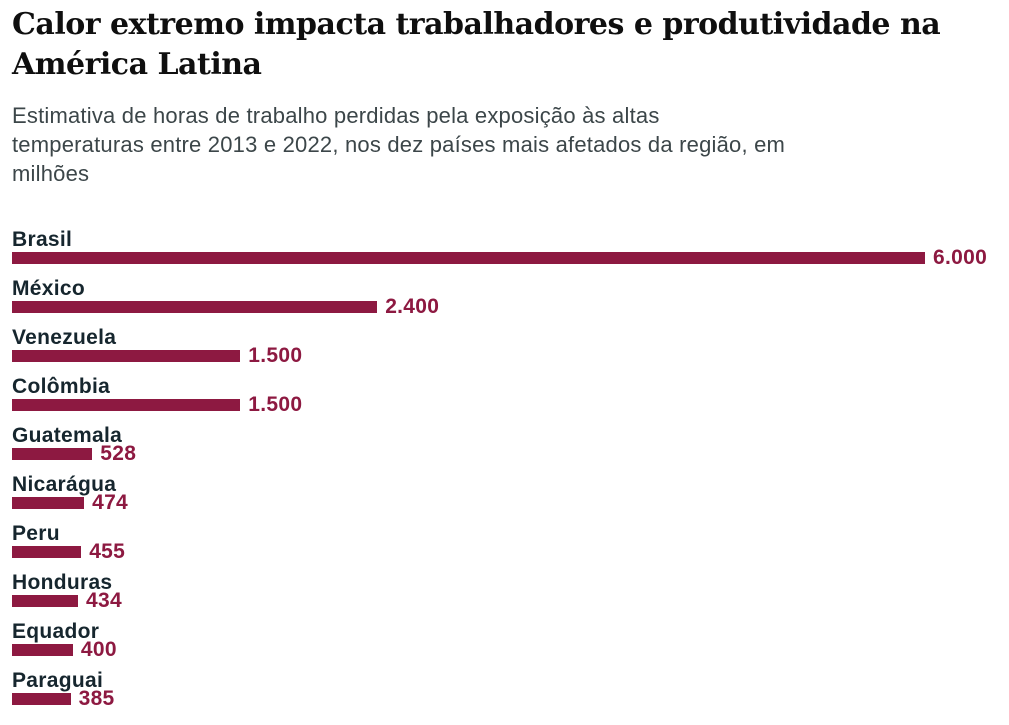  I want to click on bar-row: Nicarágua 474, so click(504, 493).